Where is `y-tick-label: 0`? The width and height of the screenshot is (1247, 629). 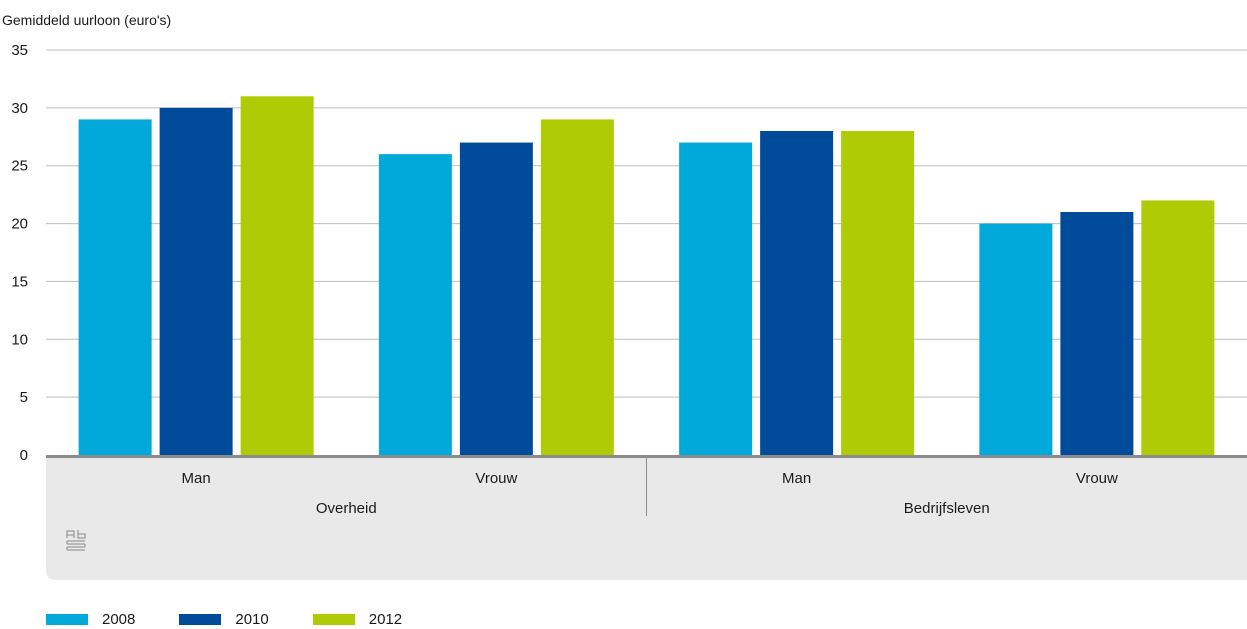
y-tick-label: 0 is located at coordinates (24, 455).